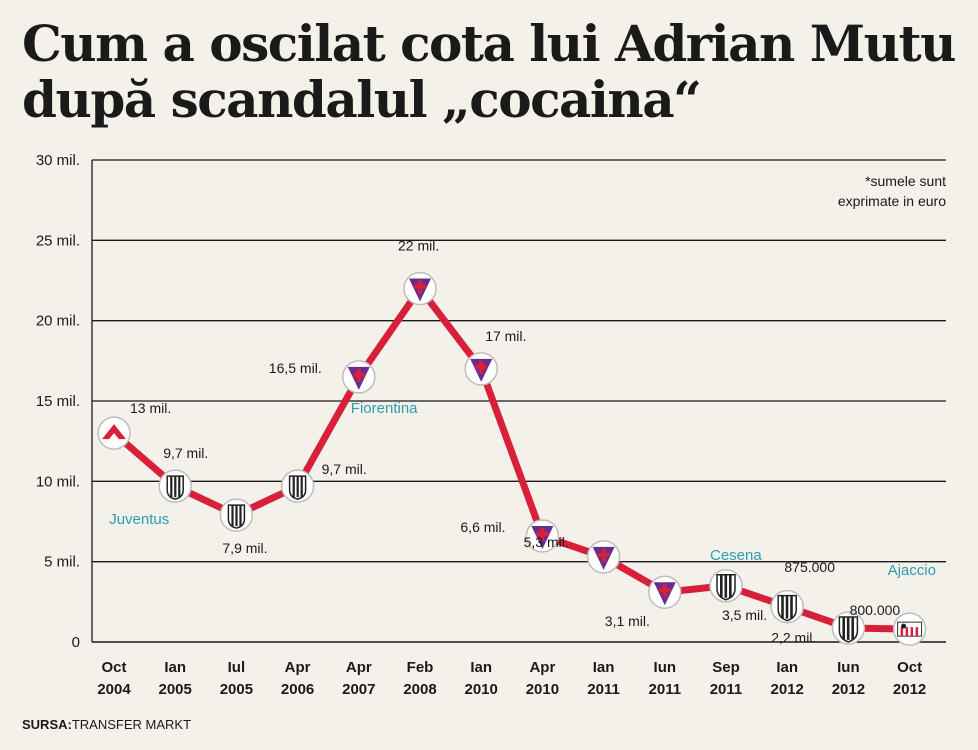 This screenshot has width=978, height=750. What do you see at coordinates (726, 667) in the screenshot?
I see `x-tick-month: Sep` at bounding box center [726, 667].